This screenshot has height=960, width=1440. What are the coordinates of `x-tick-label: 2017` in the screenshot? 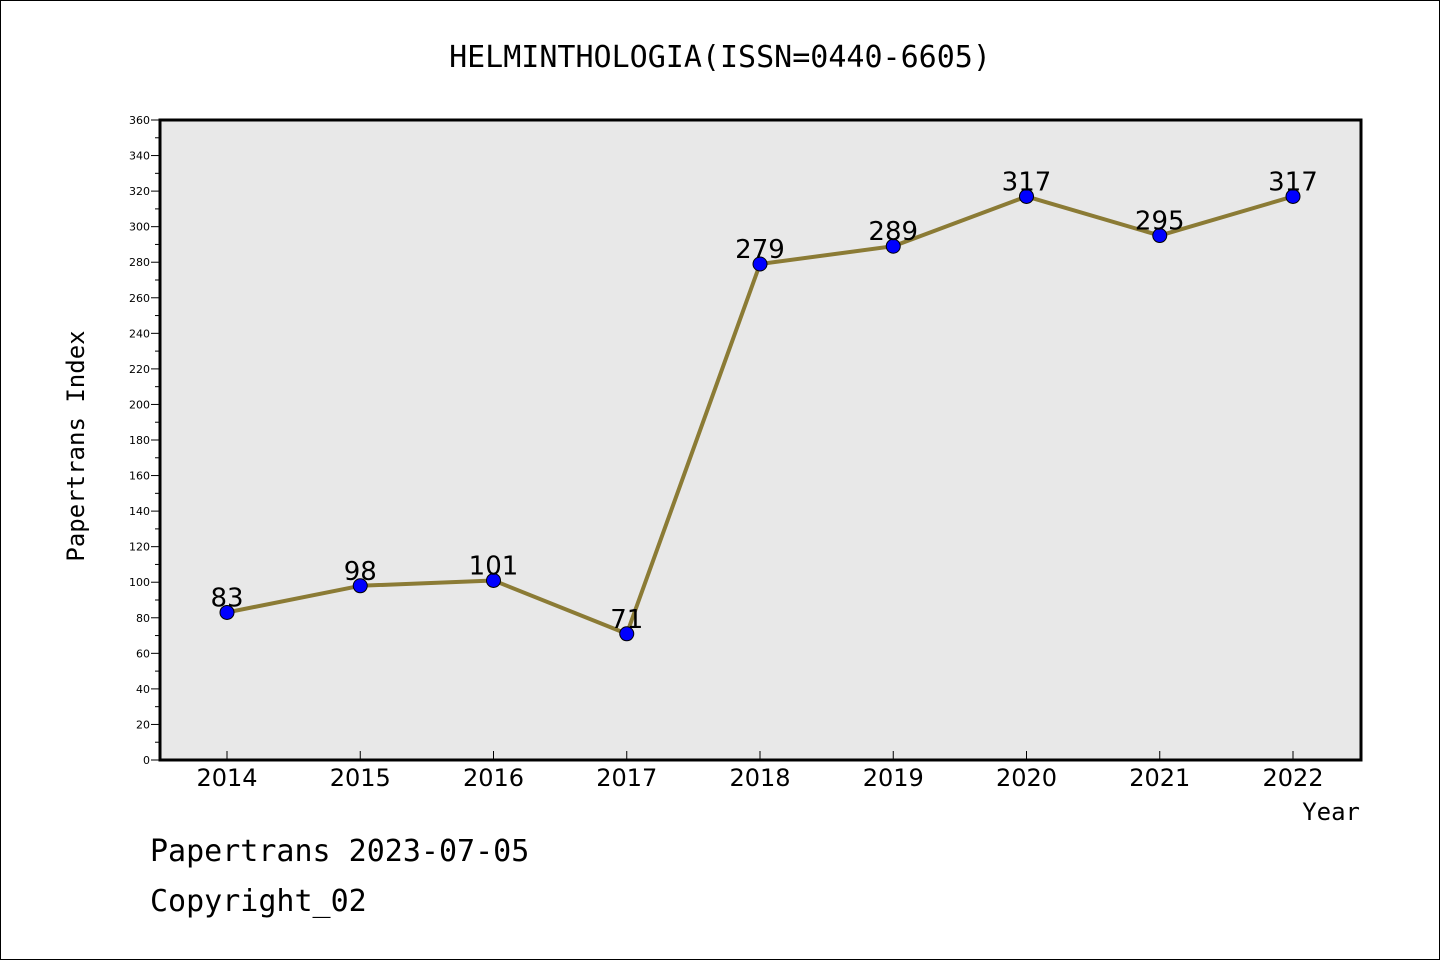 It's located at (626, 778).